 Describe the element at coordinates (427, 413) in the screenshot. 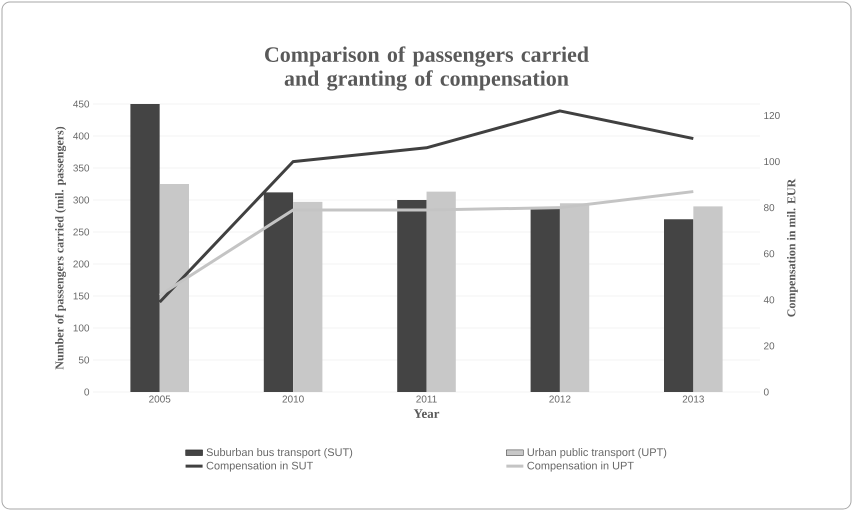

I see `x-axis-title: Year` at that location.